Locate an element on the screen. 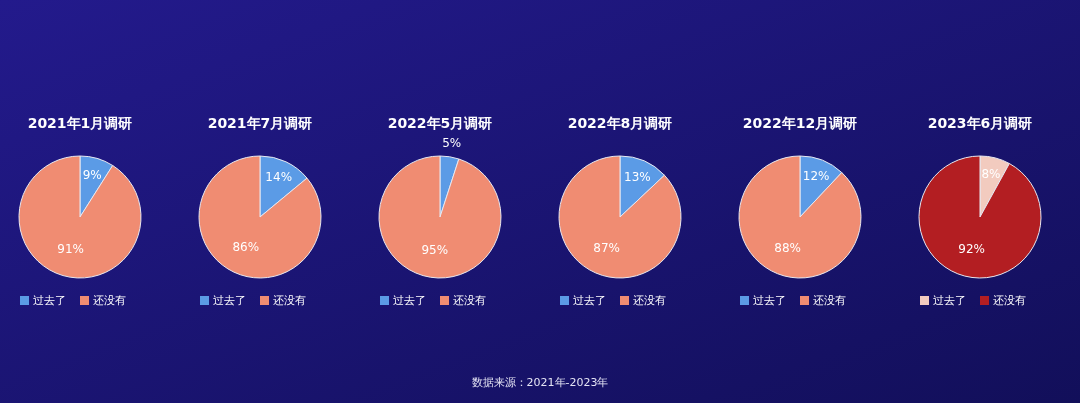 Image resolution: width=1080 pixels, height=403 pixels. source-note: 数据来源：2021年-2023年 is located at coordinates (540, 382).